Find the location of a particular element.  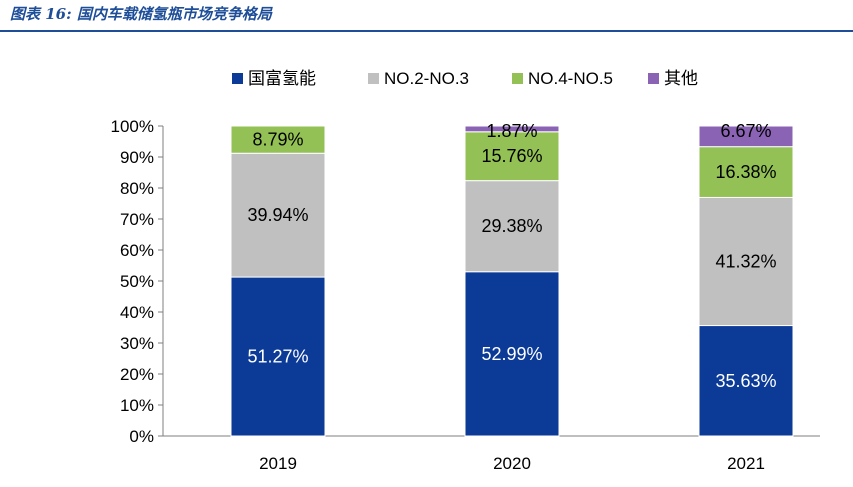

y-tick-label: 70% is located at coordinates (137, 219).